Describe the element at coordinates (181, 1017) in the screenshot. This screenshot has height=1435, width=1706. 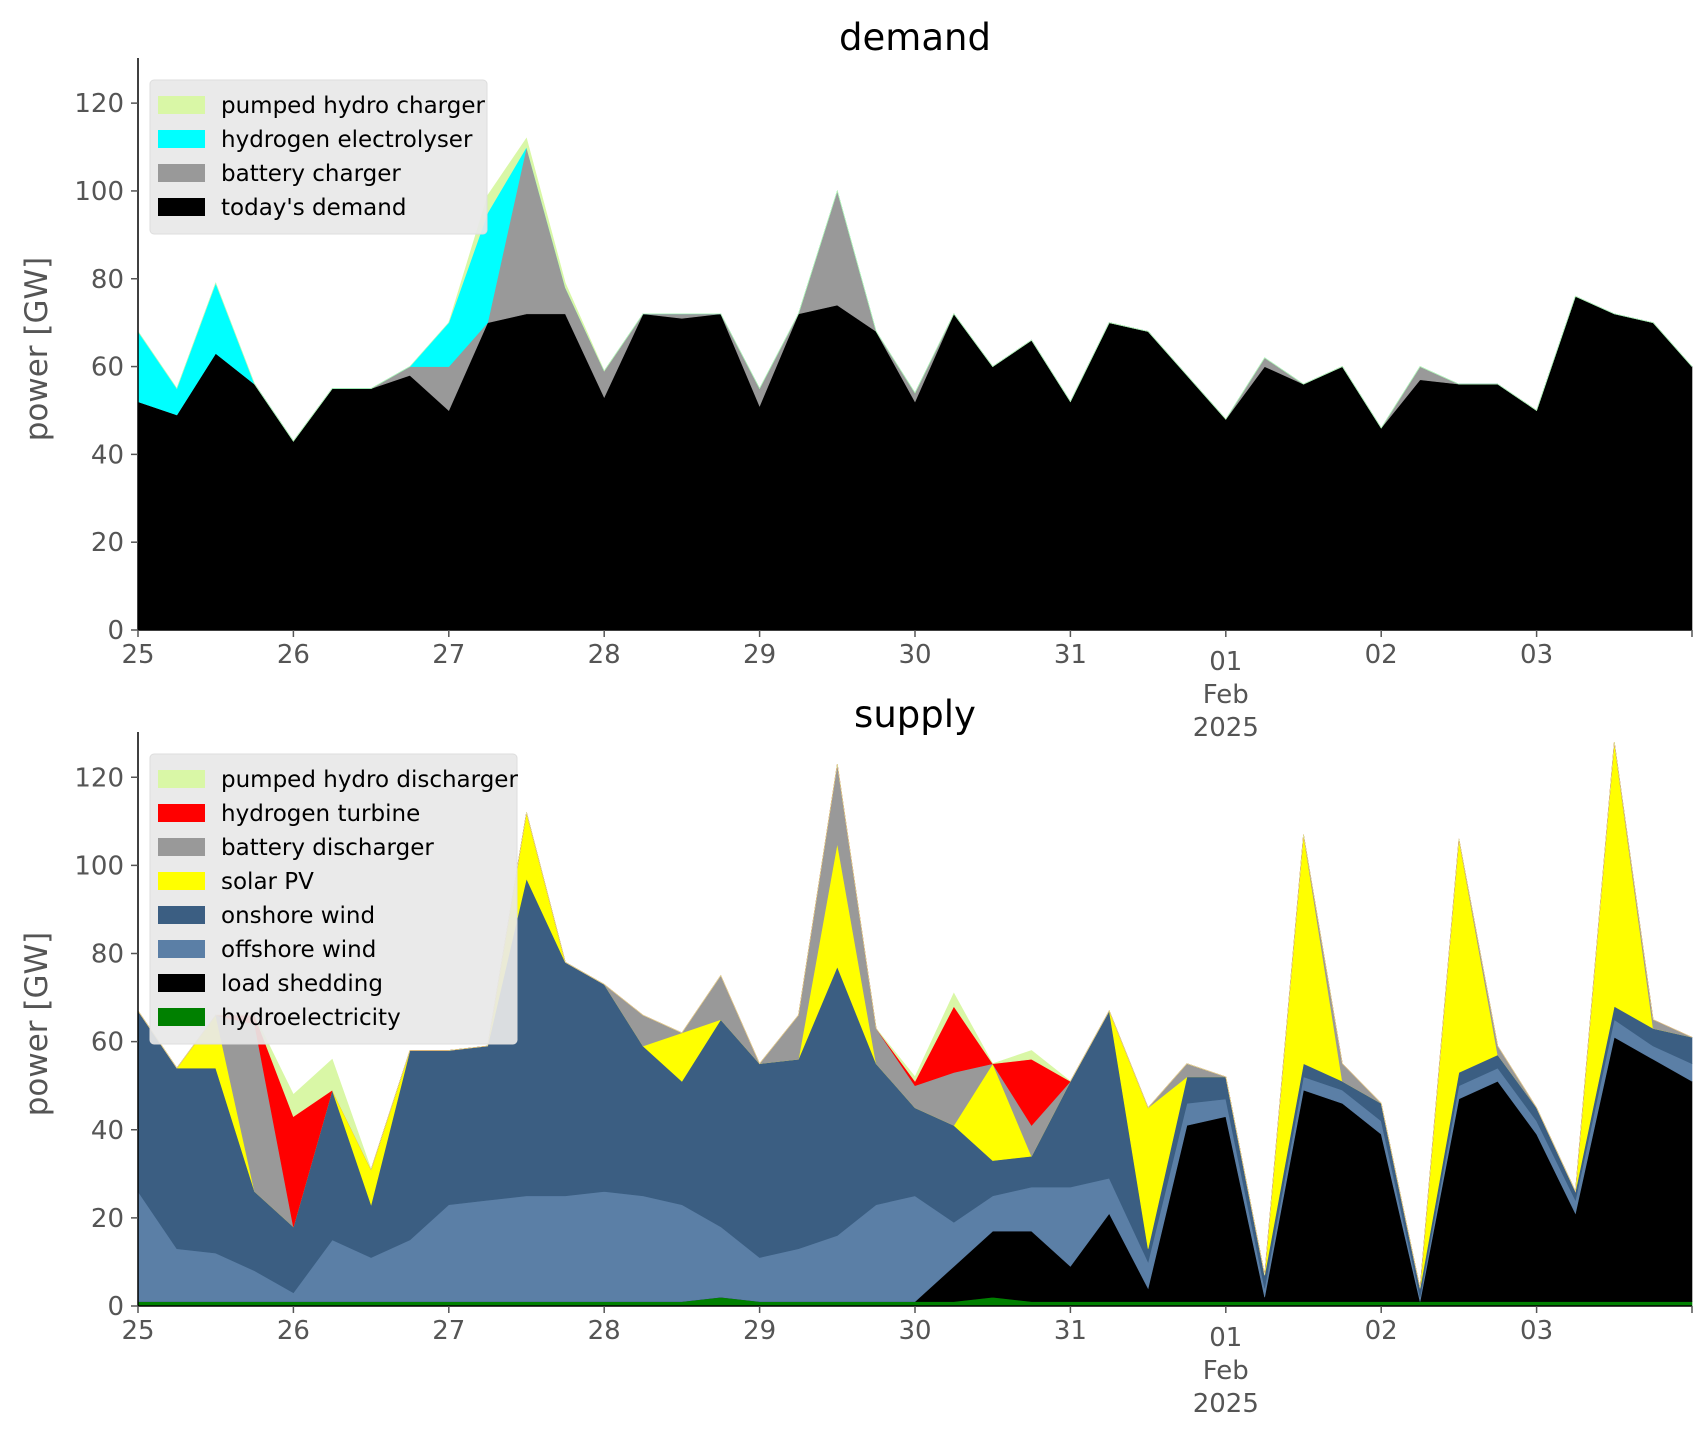
I see `legend-swatch-hydroelectricity` at that location.